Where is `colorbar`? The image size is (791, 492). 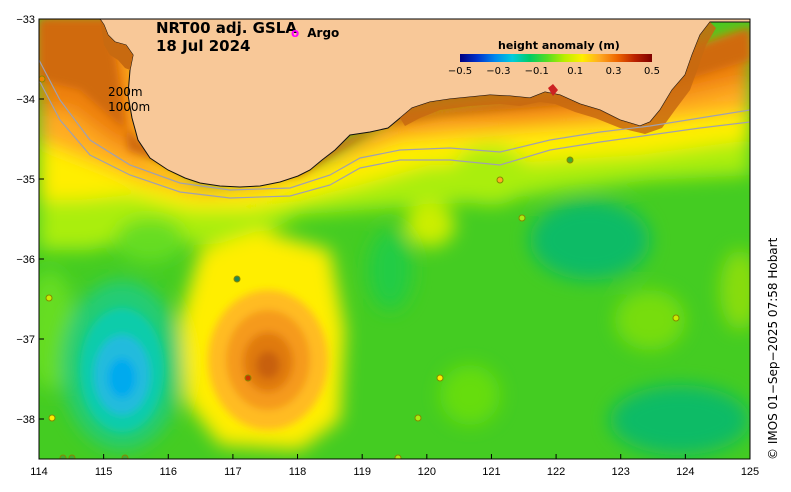 colorbar is located at coordinates (556, 58).